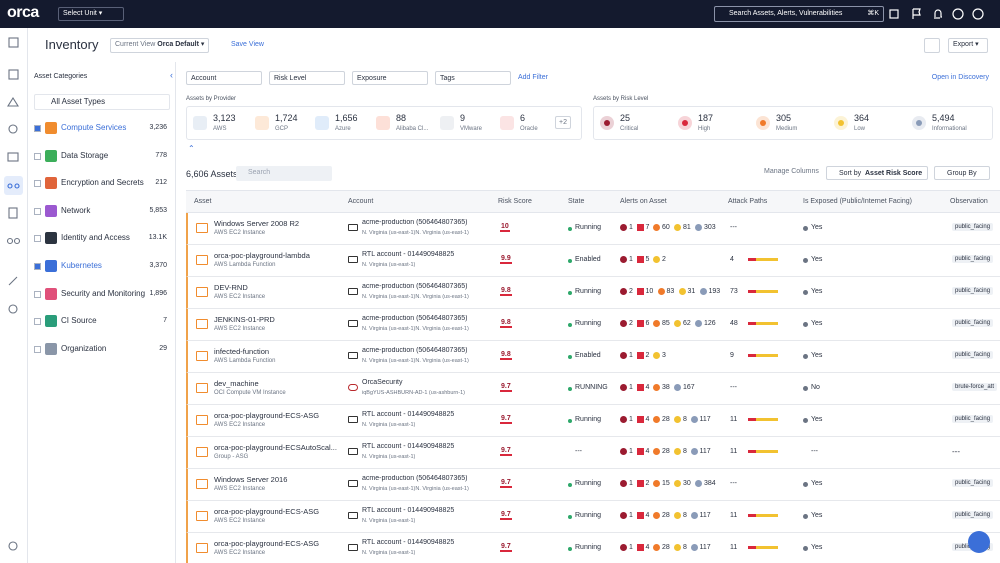 Image resolution: width=1000 pixels, height=563 pixels. What do you see at coordinates (969, 201) in the screenshot?
I see `column-header: Observation` at bounding box center [969, 201].